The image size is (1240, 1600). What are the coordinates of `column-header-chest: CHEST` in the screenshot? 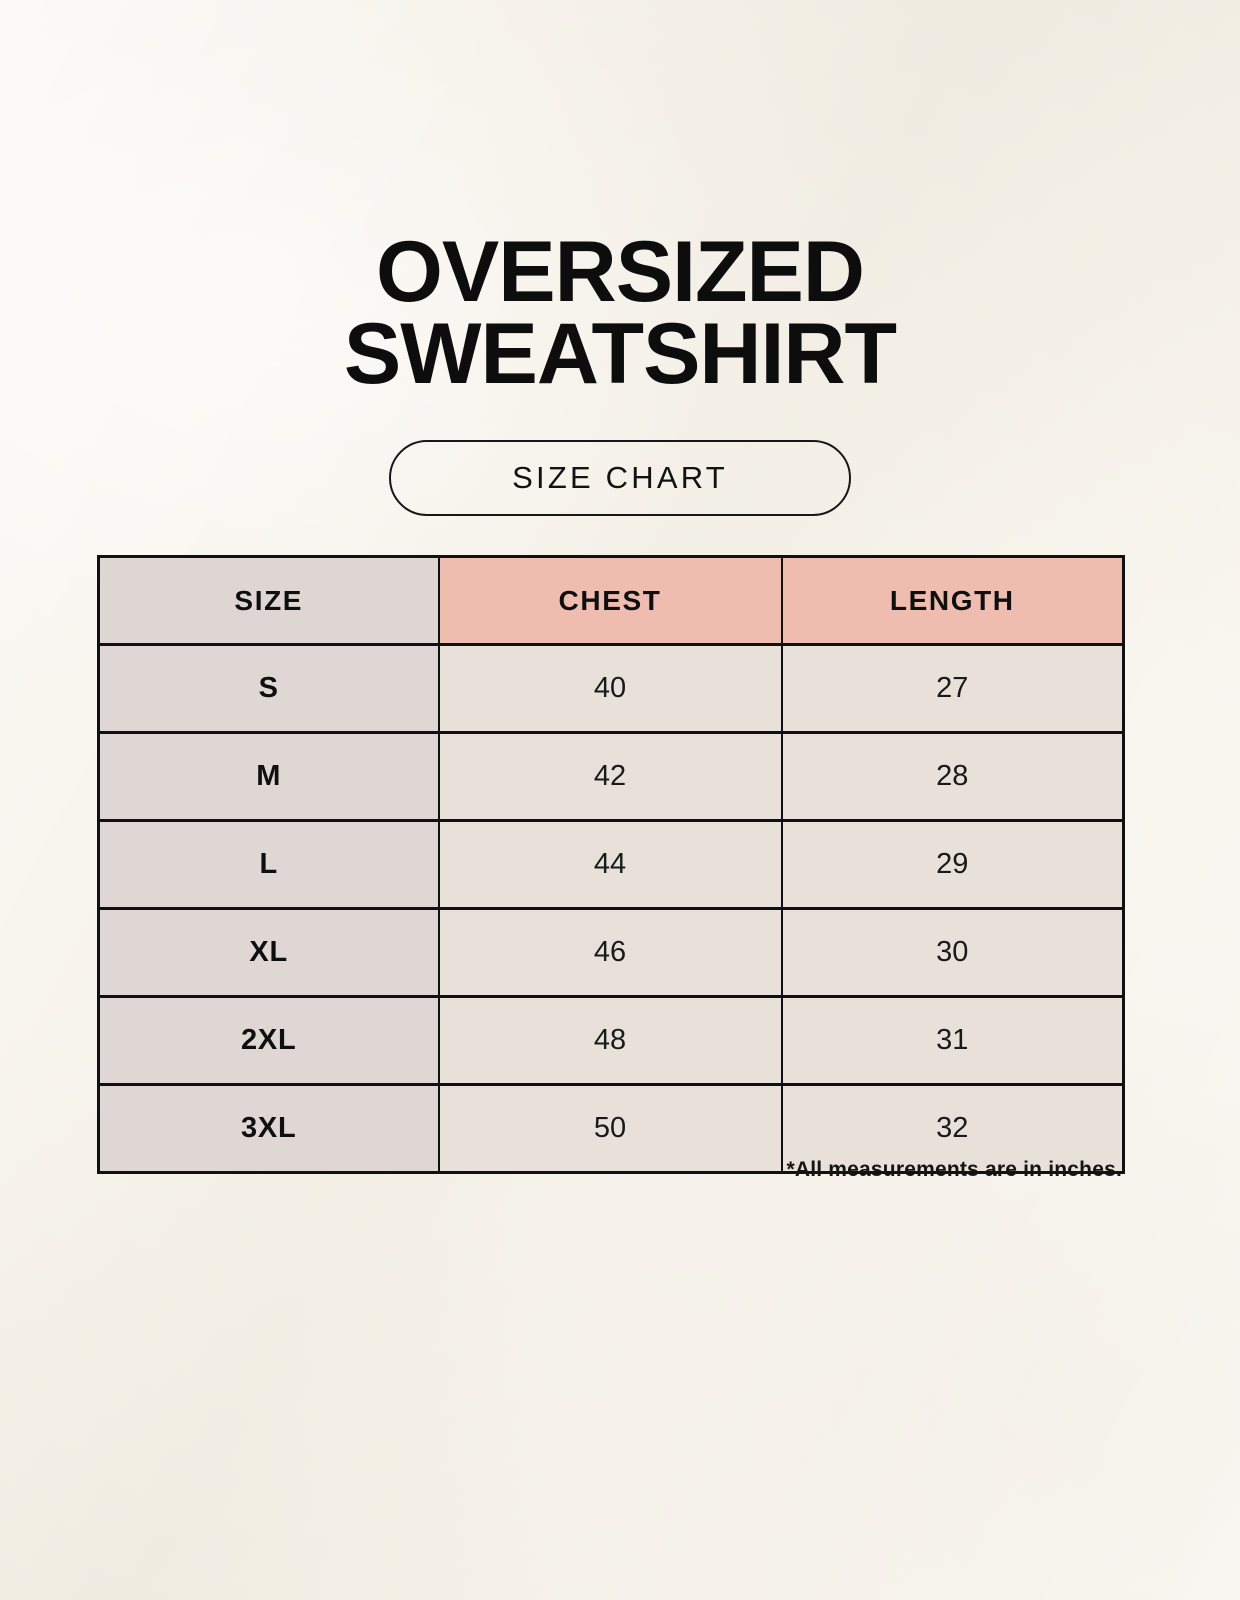 It's located at (610, 601).